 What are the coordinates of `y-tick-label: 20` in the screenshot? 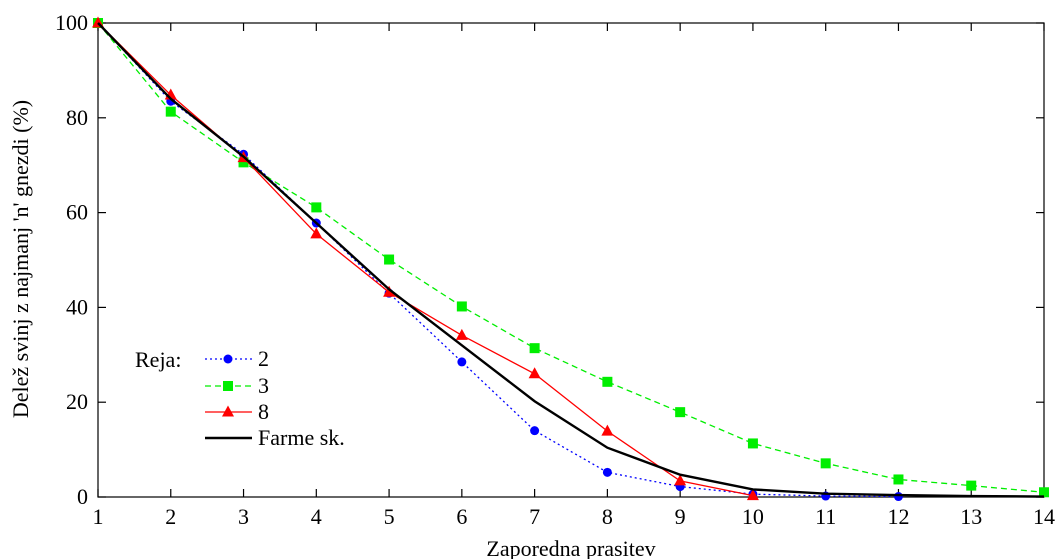 It's located at (77, 401).